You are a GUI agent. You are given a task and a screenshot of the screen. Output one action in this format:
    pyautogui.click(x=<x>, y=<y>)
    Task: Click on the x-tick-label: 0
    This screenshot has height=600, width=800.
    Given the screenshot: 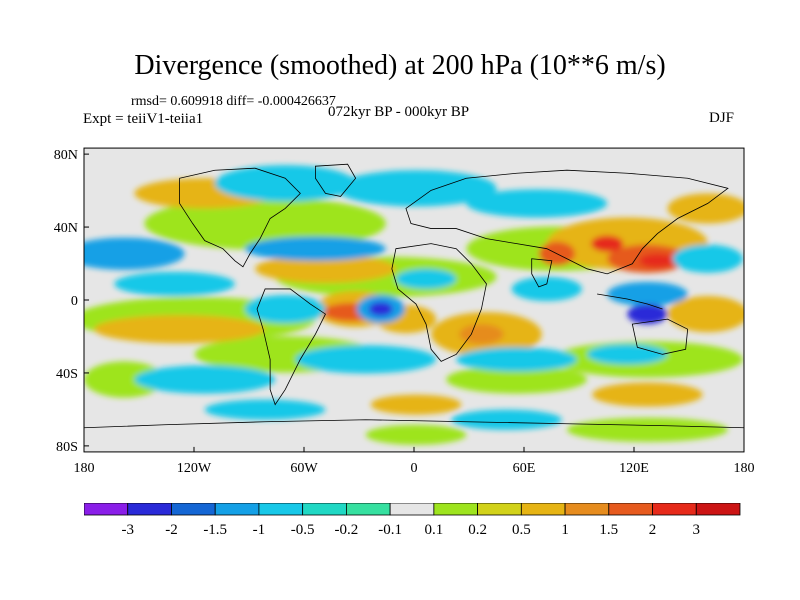 What is the action you would take?
    pyautogui.click(x=413, y=468)
    